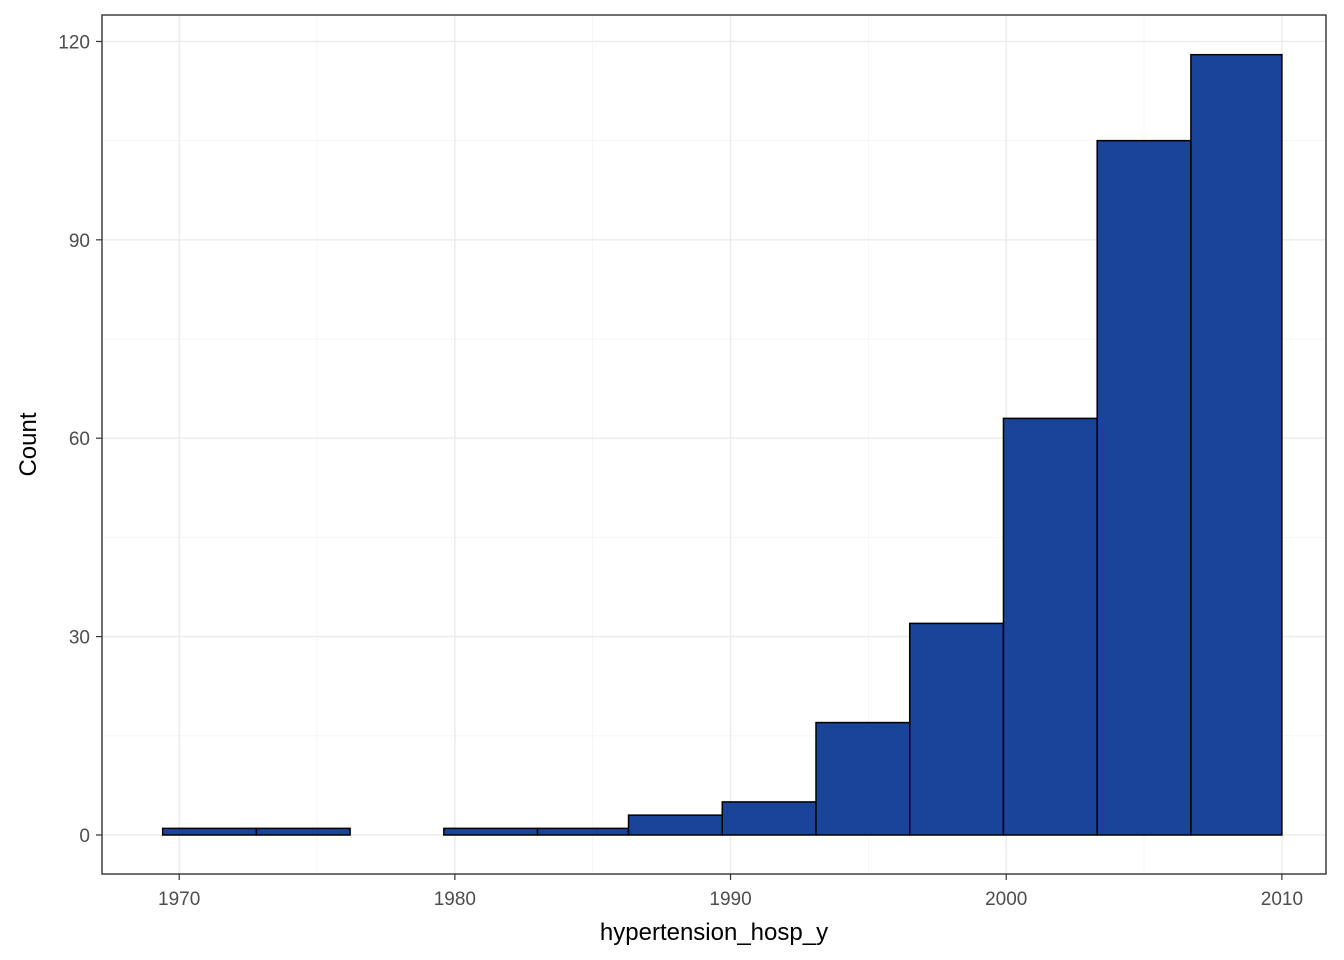 The image size is (1344, 960). I want to click on x-tick-label: 2000, so click(1006, 899).